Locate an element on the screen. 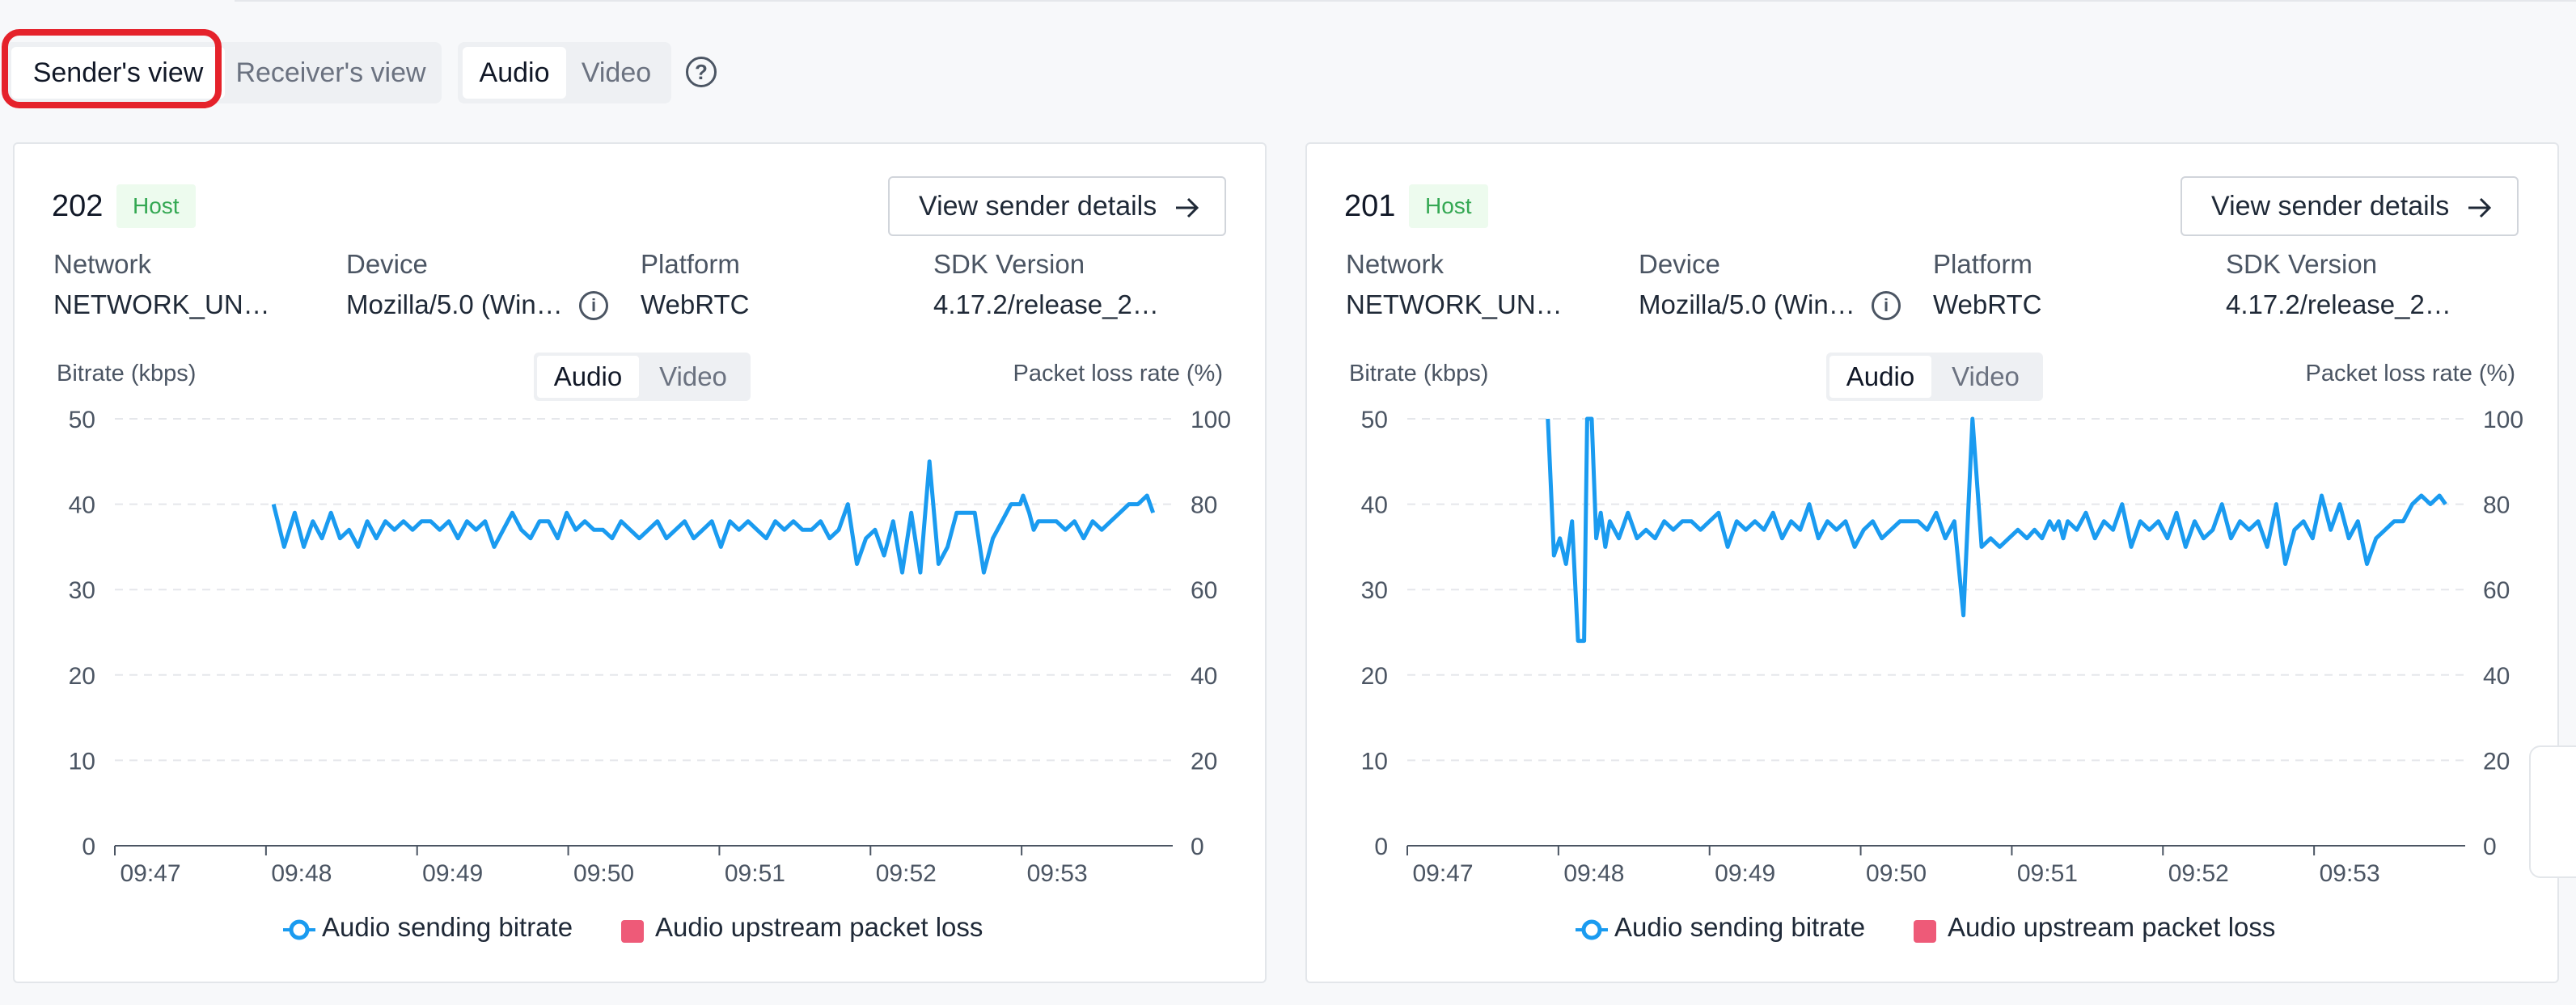 The width and height of the screenshot is (2576, 1005). user-id: 202 is located at coordinates (78, 206).